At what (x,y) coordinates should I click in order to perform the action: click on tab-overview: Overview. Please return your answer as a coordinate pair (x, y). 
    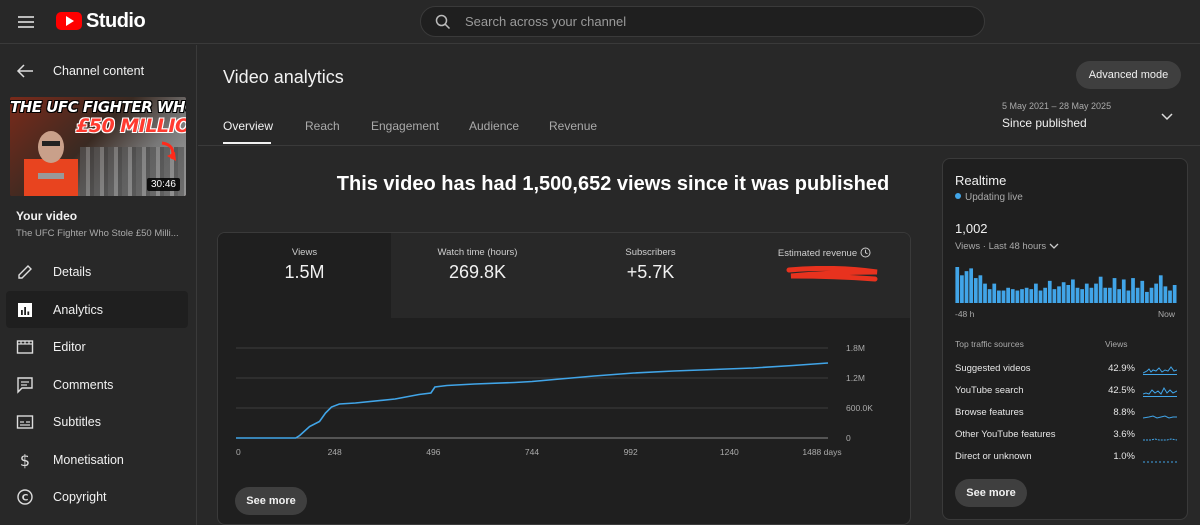
    Looking at the image, I should click on (248, 126).